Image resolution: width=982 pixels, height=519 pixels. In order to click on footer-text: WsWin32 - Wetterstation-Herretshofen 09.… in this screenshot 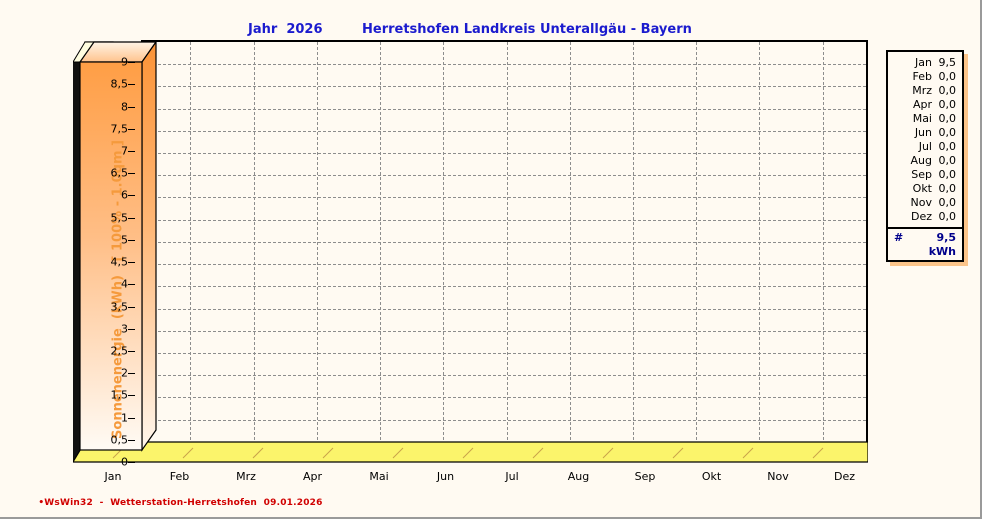, I will do `click(183, 503)`.